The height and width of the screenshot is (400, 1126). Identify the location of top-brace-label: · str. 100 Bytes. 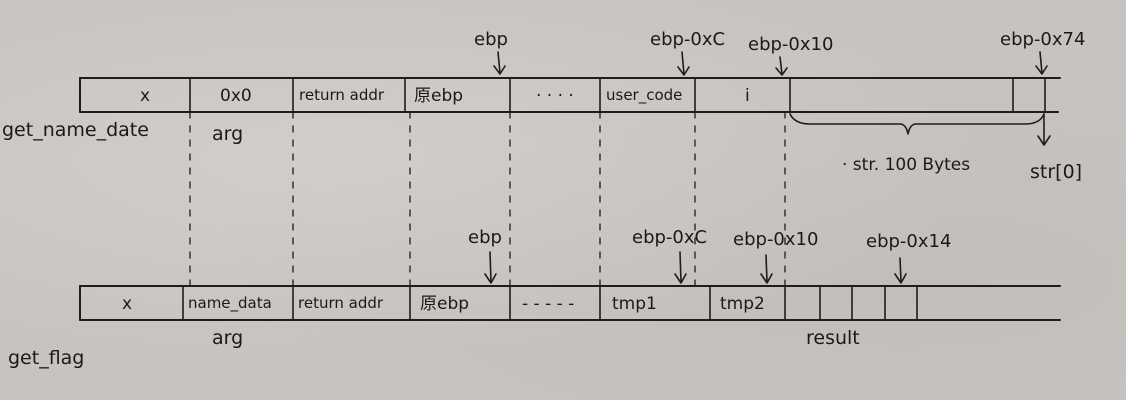
(906, 165).